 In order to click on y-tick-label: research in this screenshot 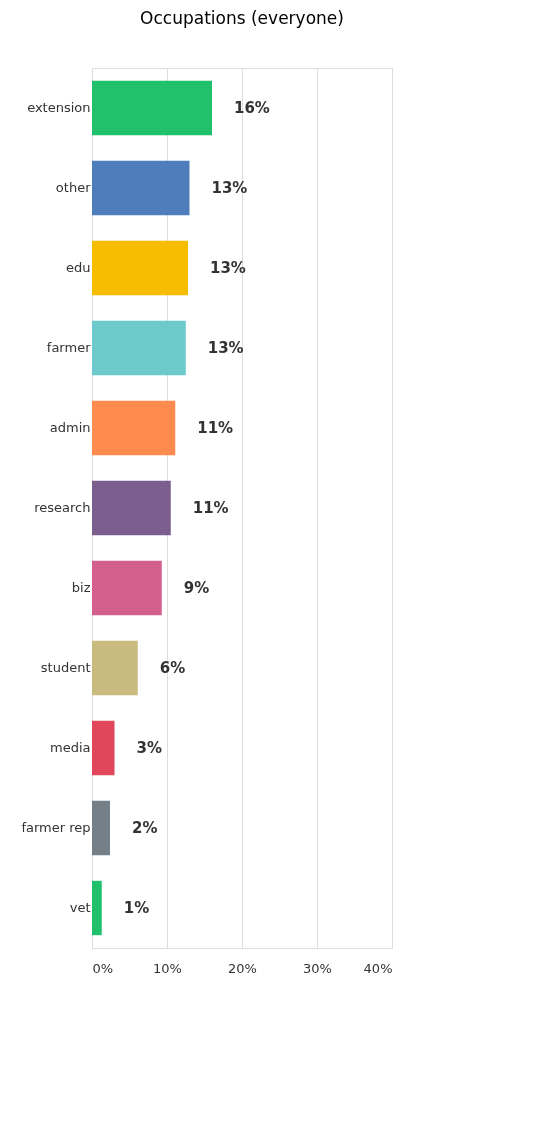, I will do `click(62, 507)`.